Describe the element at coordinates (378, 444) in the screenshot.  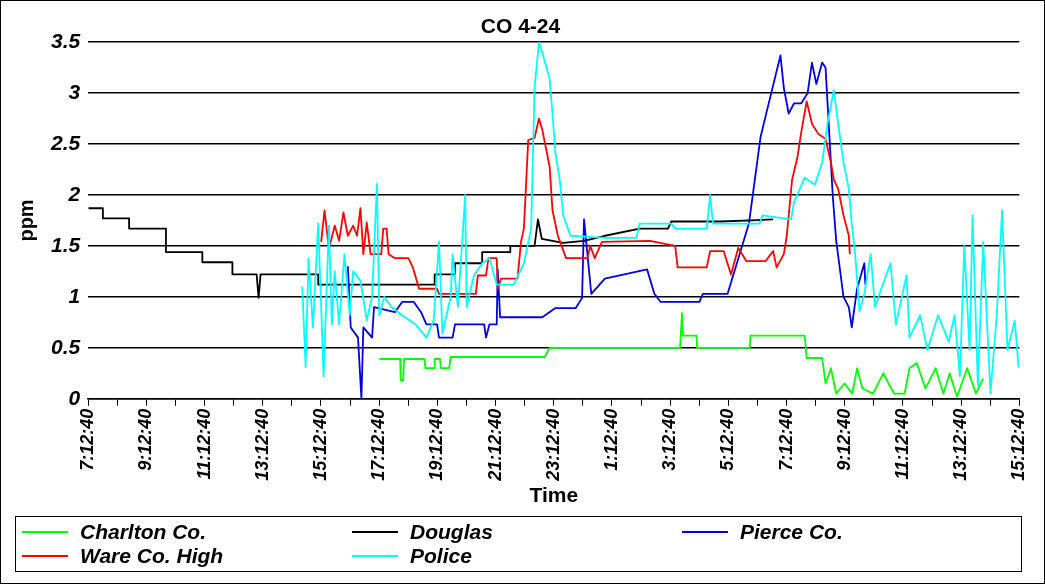
I see `x-tick-label: 17:12:40` at that location.